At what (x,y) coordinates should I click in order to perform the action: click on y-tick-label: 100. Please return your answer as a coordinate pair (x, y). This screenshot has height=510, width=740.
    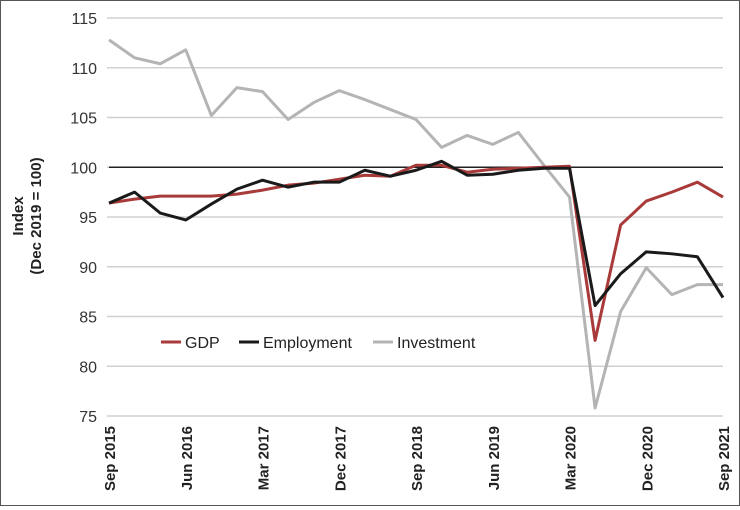
    Looking at the image, I should click on (83, 168).